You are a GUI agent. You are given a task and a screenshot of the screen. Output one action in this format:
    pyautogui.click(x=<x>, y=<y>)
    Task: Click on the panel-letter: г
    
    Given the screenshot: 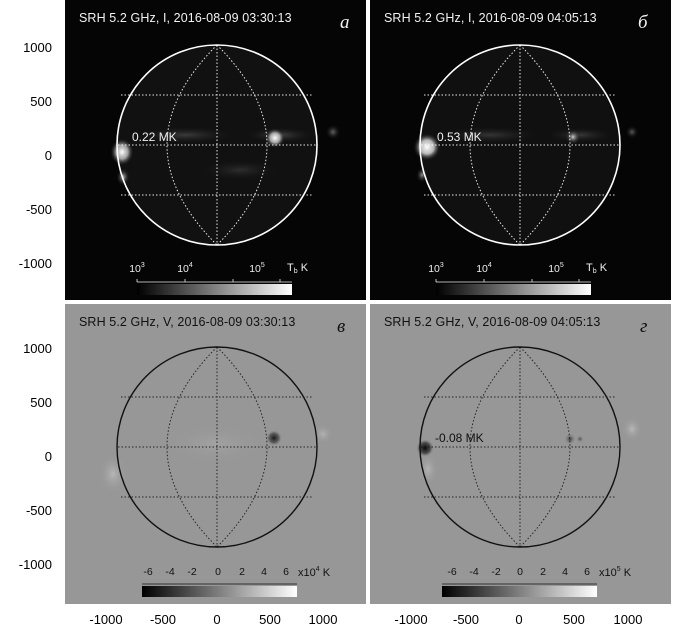 What is the action you would take?
    pyautogui.click(x=644, y=326)
    